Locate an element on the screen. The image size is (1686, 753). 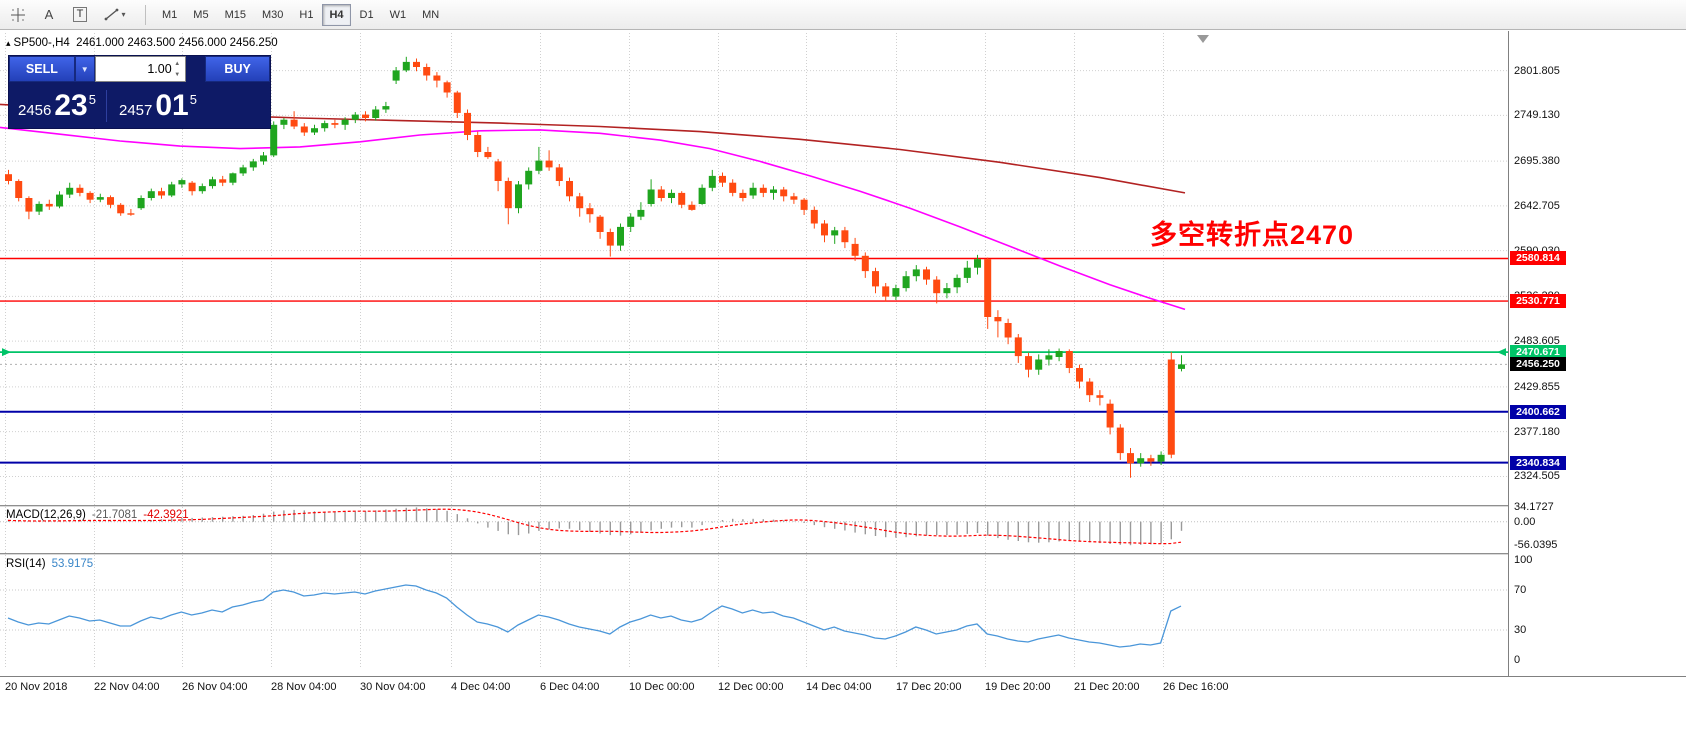
timeframe-h1: H1 is located at coordinates (306, 15).